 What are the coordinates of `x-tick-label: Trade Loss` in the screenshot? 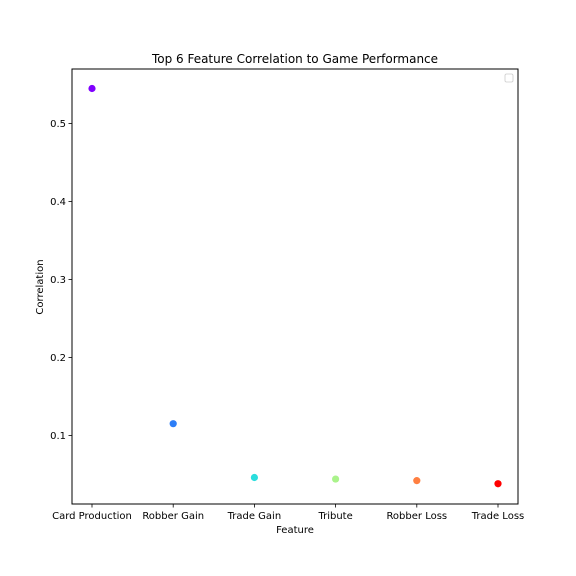 It's located at (498, 516).